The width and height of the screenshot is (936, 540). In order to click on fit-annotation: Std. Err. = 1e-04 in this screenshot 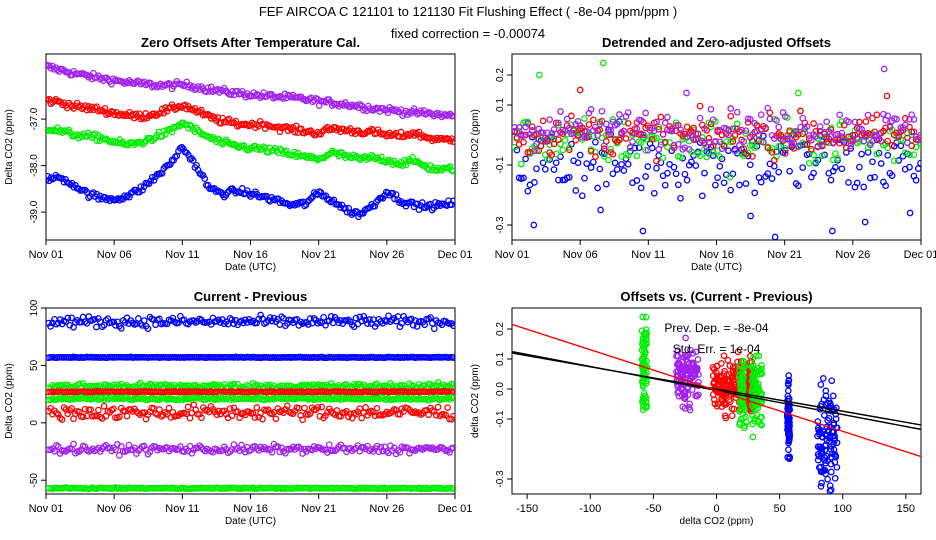, I will do `click(717, 349)`.